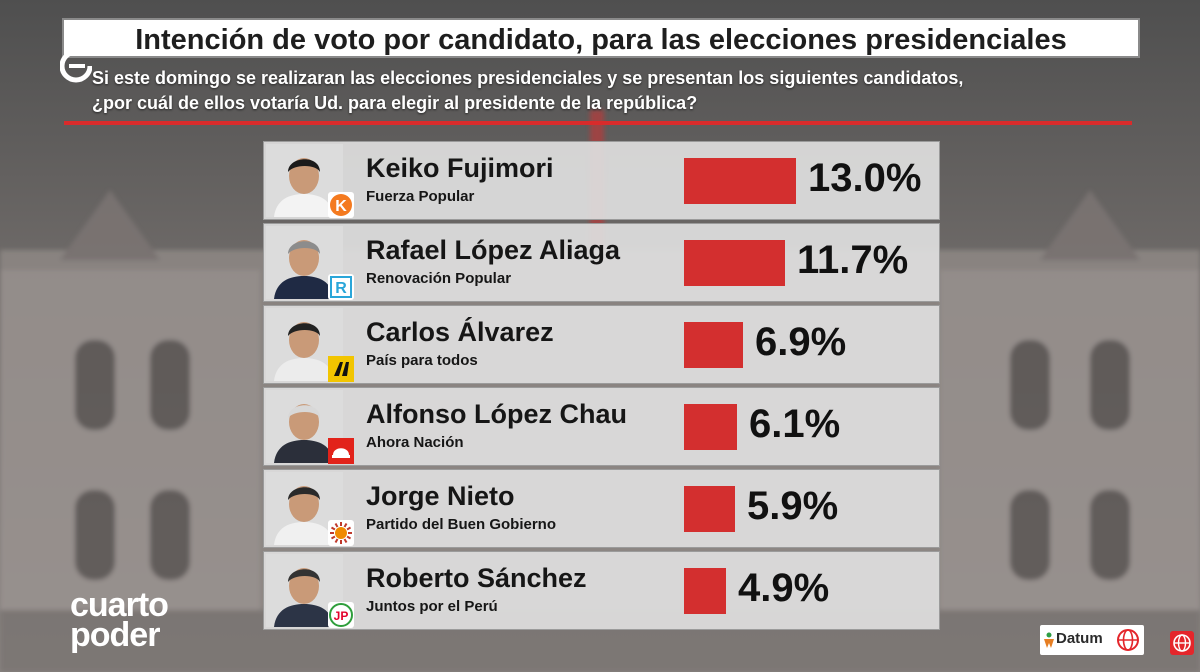 This screenshot has width=1200, height=672. What do you see at coordinates (432, 606) in the screenshot?
I see `party-name: Juntos por el Perú` at bounding box center [432, 606].